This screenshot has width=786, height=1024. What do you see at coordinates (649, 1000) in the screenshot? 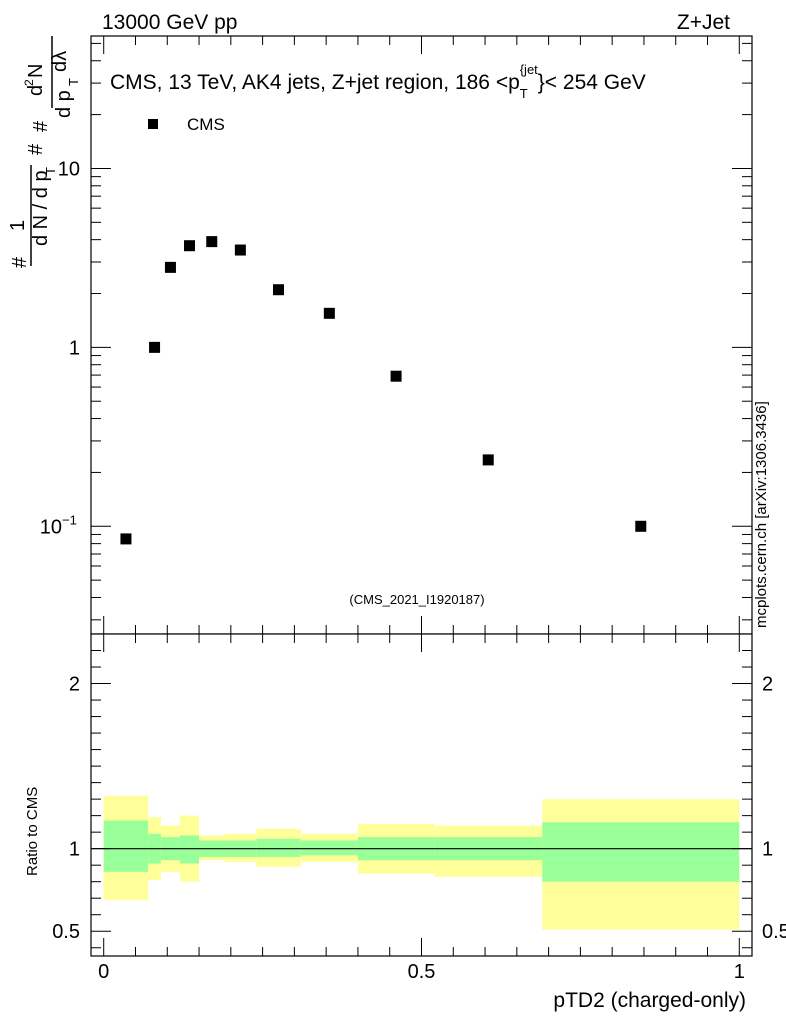
I see `x-axis-label: pTD2 (charged-only)` at bounding box center [649, 1000].